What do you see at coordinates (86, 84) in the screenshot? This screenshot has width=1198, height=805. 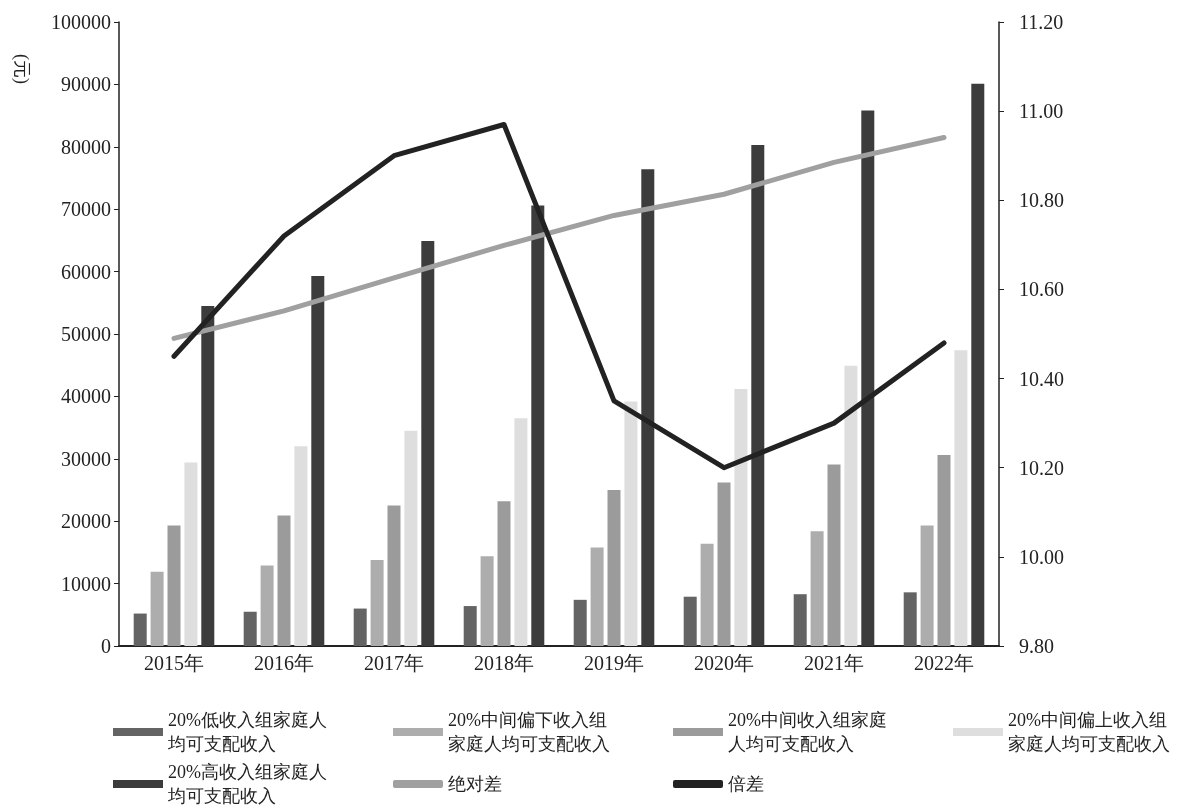 I see `y-tick-label: 90000` at bounding box center [86, 84].